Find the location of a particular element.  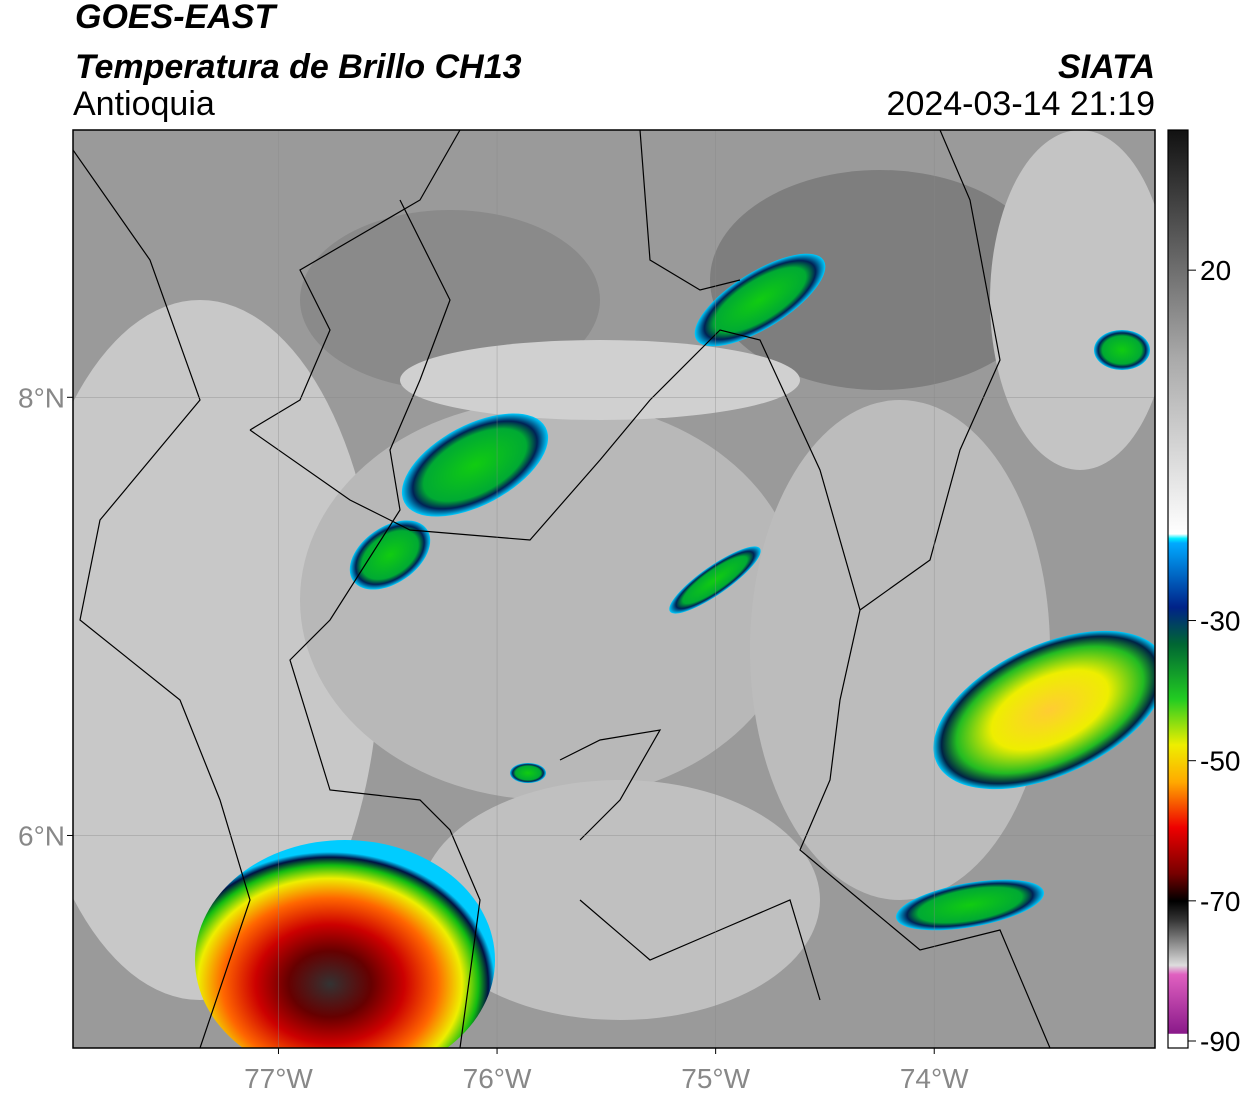

colorbar-tick-label: -90 is located at coordinates (1220, 1041).